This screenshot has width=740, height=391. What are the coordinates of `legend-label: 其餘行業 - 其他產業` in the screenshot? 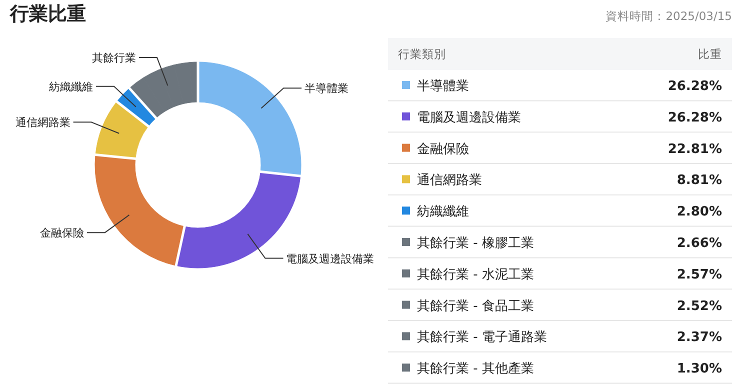 It's located at (475, 369).